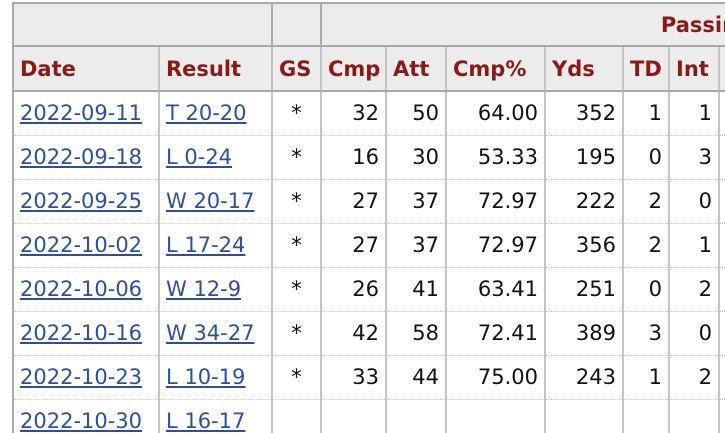  I want to click on yds-cell: 195, so click(583, 157).